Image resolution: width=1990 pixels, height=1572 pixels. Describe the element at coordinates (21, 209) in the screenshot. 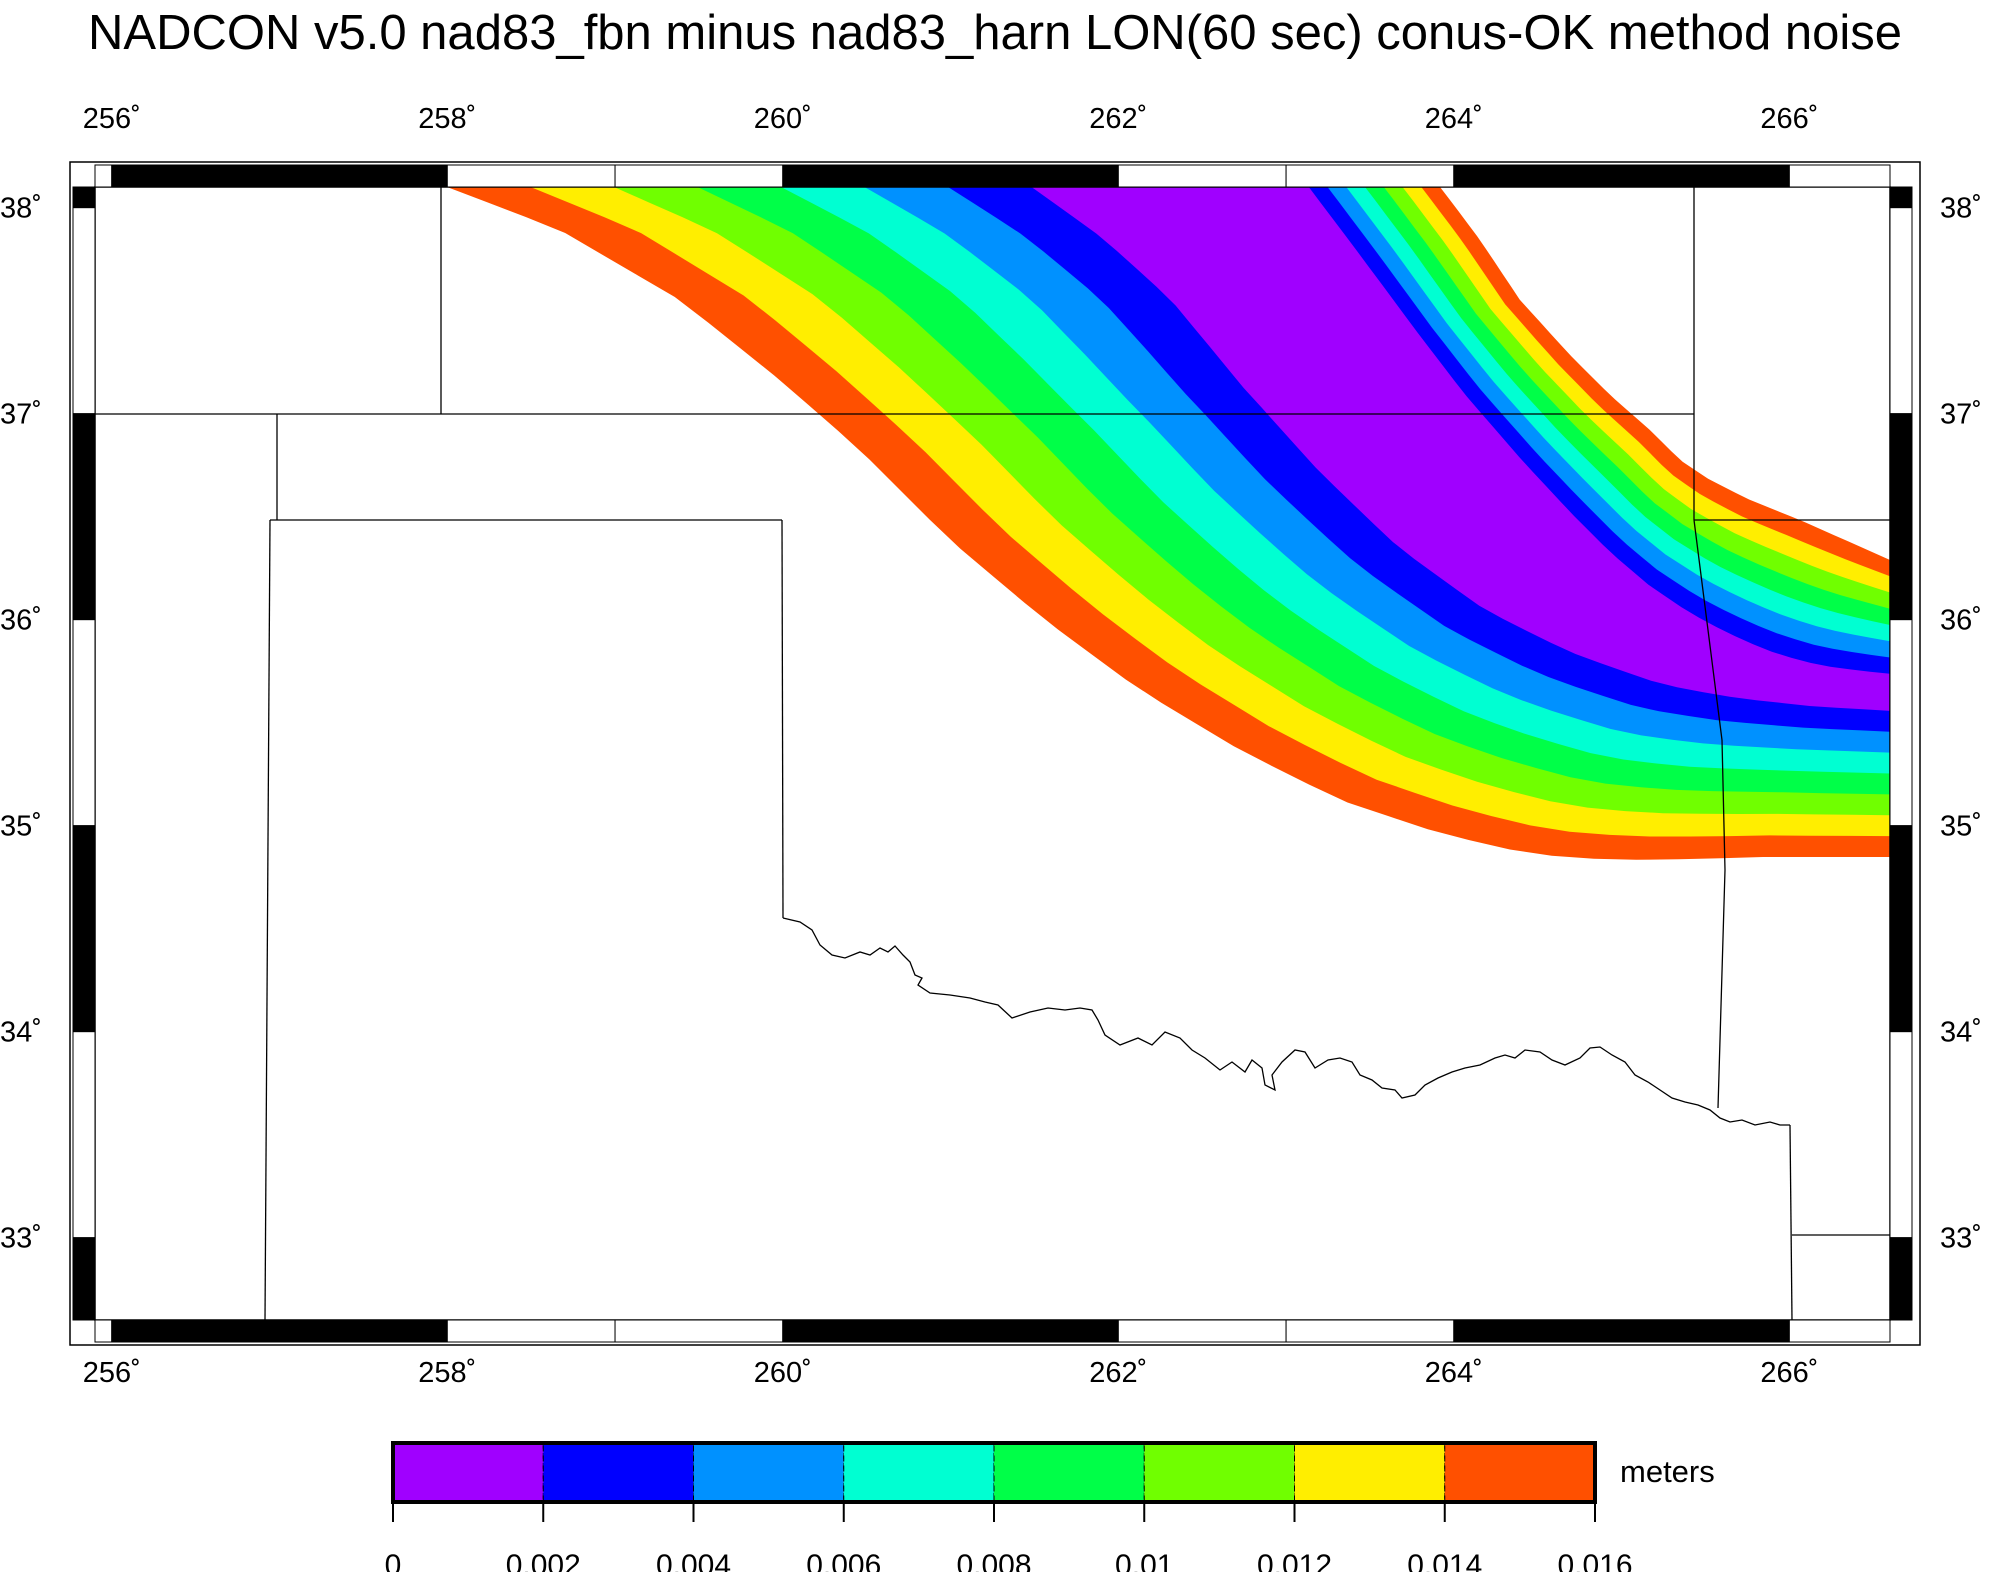

I see `lat-tick-label-left: 38˚` at that location.